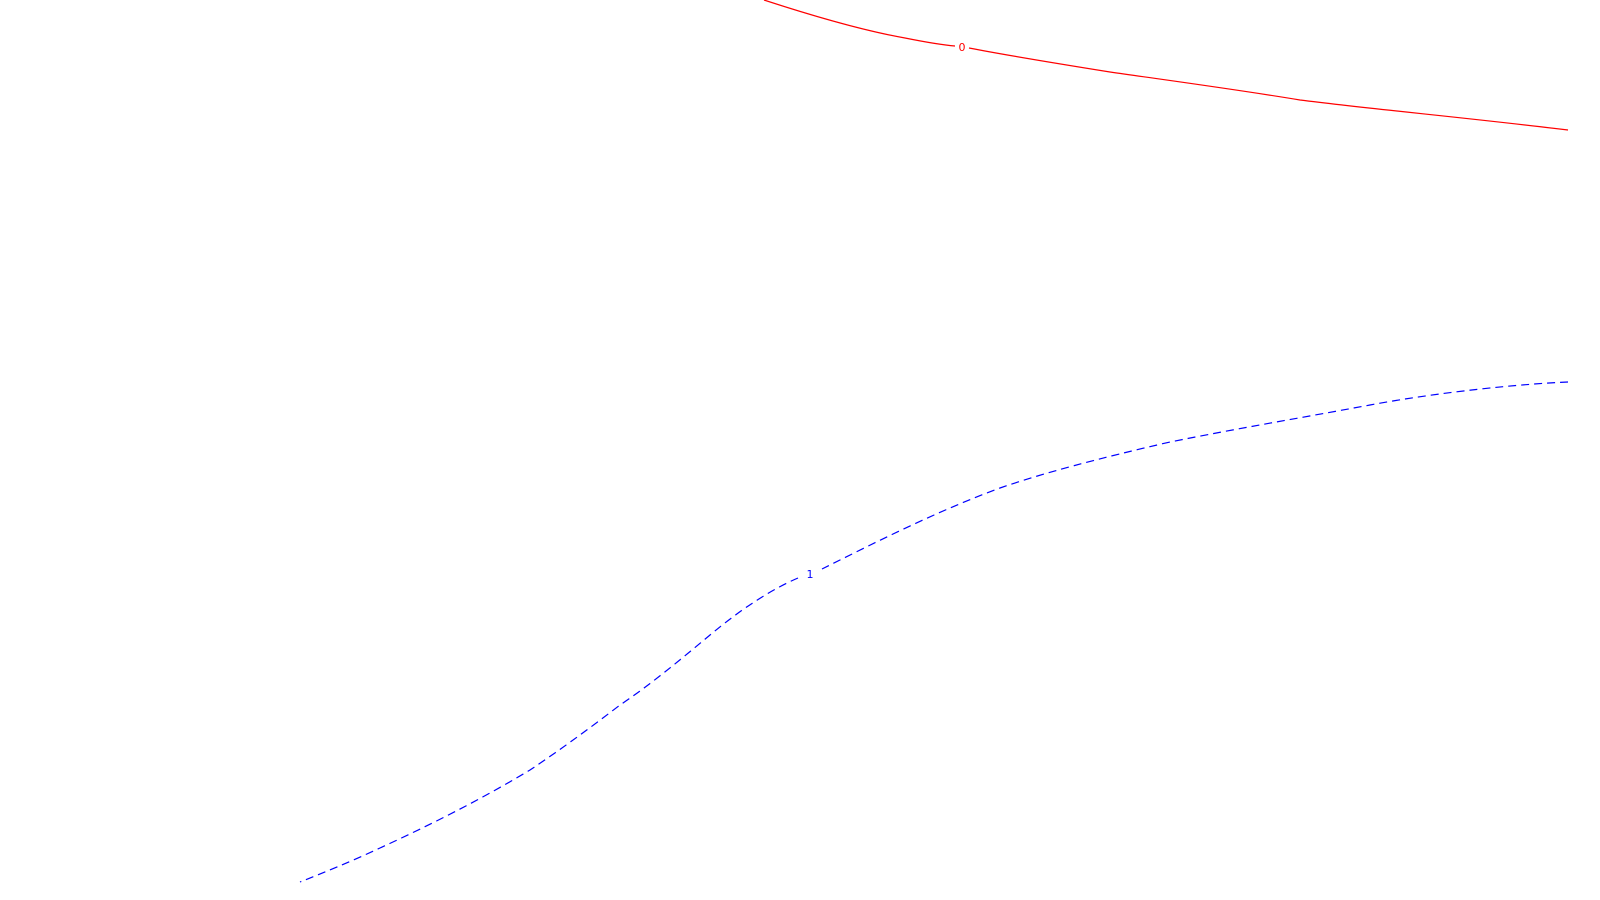 The height and width of the screenshot is (900, 1600). What do you see at coordinates (962, 47) in the screenshot?
I see `contour-0-label: 0` at bounding box center [962, 47].